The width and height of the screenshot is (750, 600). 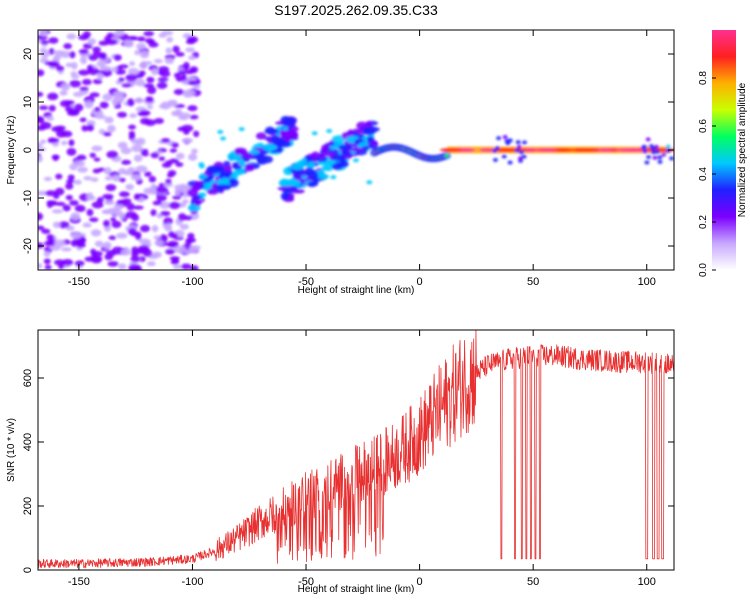 I want to click on spectrogram-x-tick-label: -50, so click(x=306, y=282).